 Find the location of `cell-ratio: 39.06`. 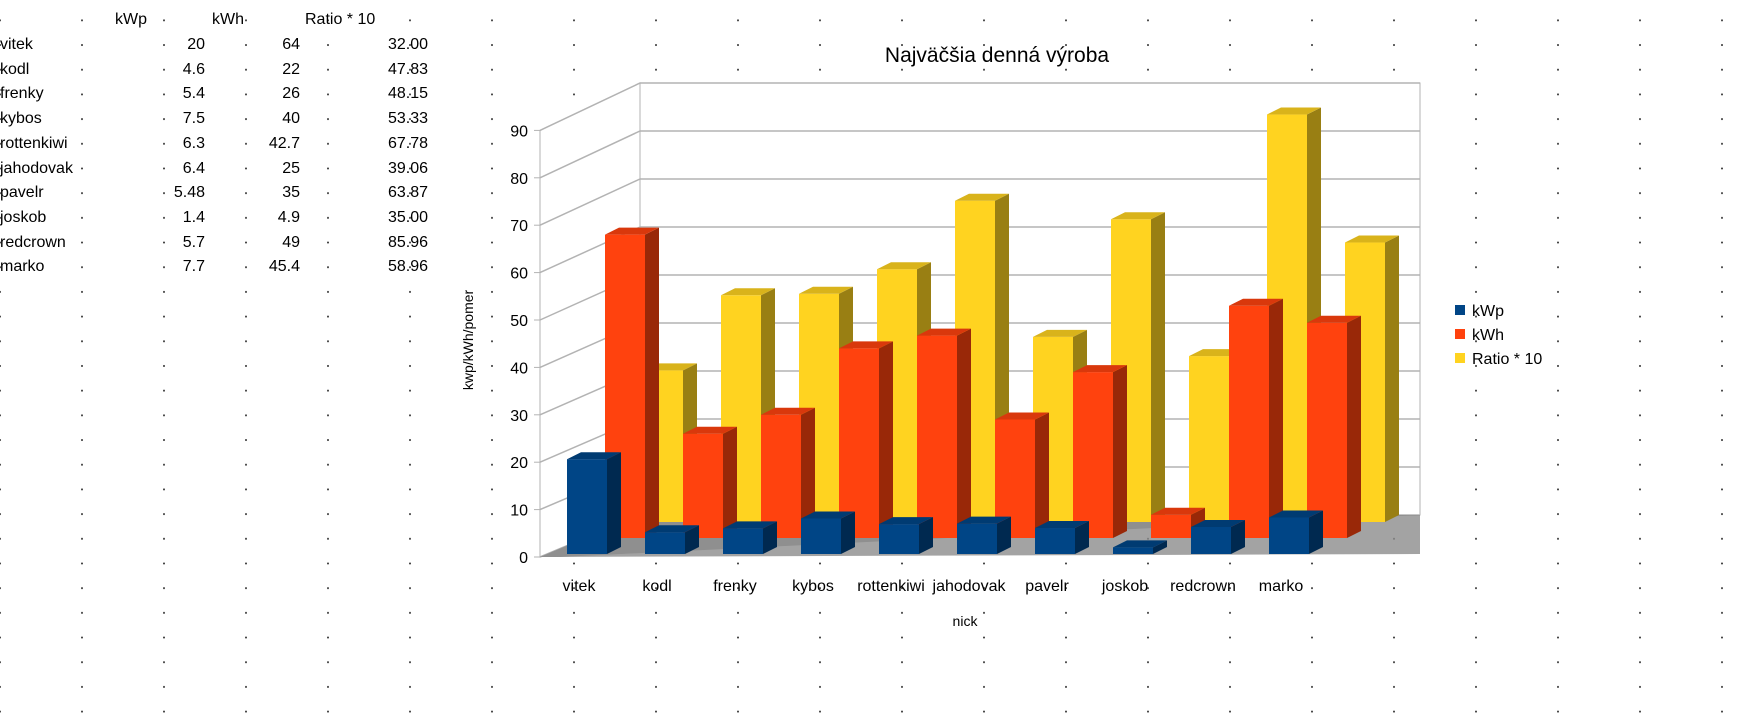

cell-ratio: 39.06 is located at coordinates (407, 168).